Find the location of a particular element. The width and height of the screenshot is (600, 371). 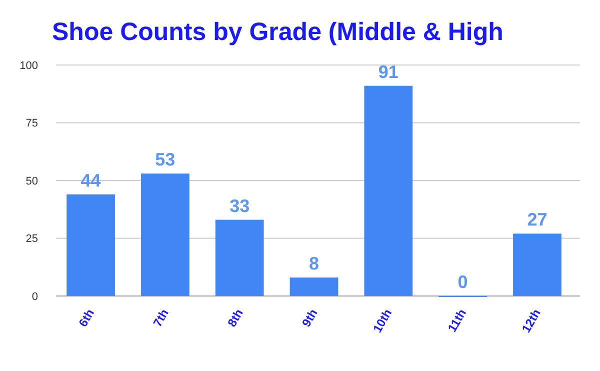

data-label: 44 is located at coordinates (90, 180).